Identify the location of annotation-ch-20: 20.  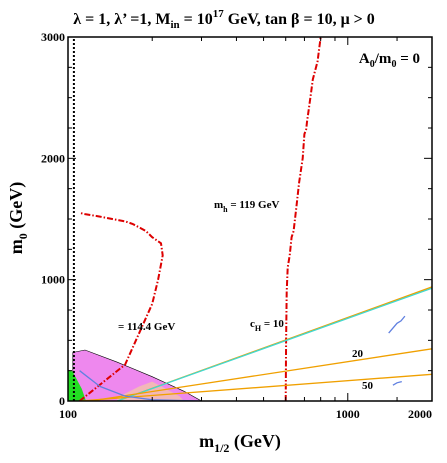
(358, 354).